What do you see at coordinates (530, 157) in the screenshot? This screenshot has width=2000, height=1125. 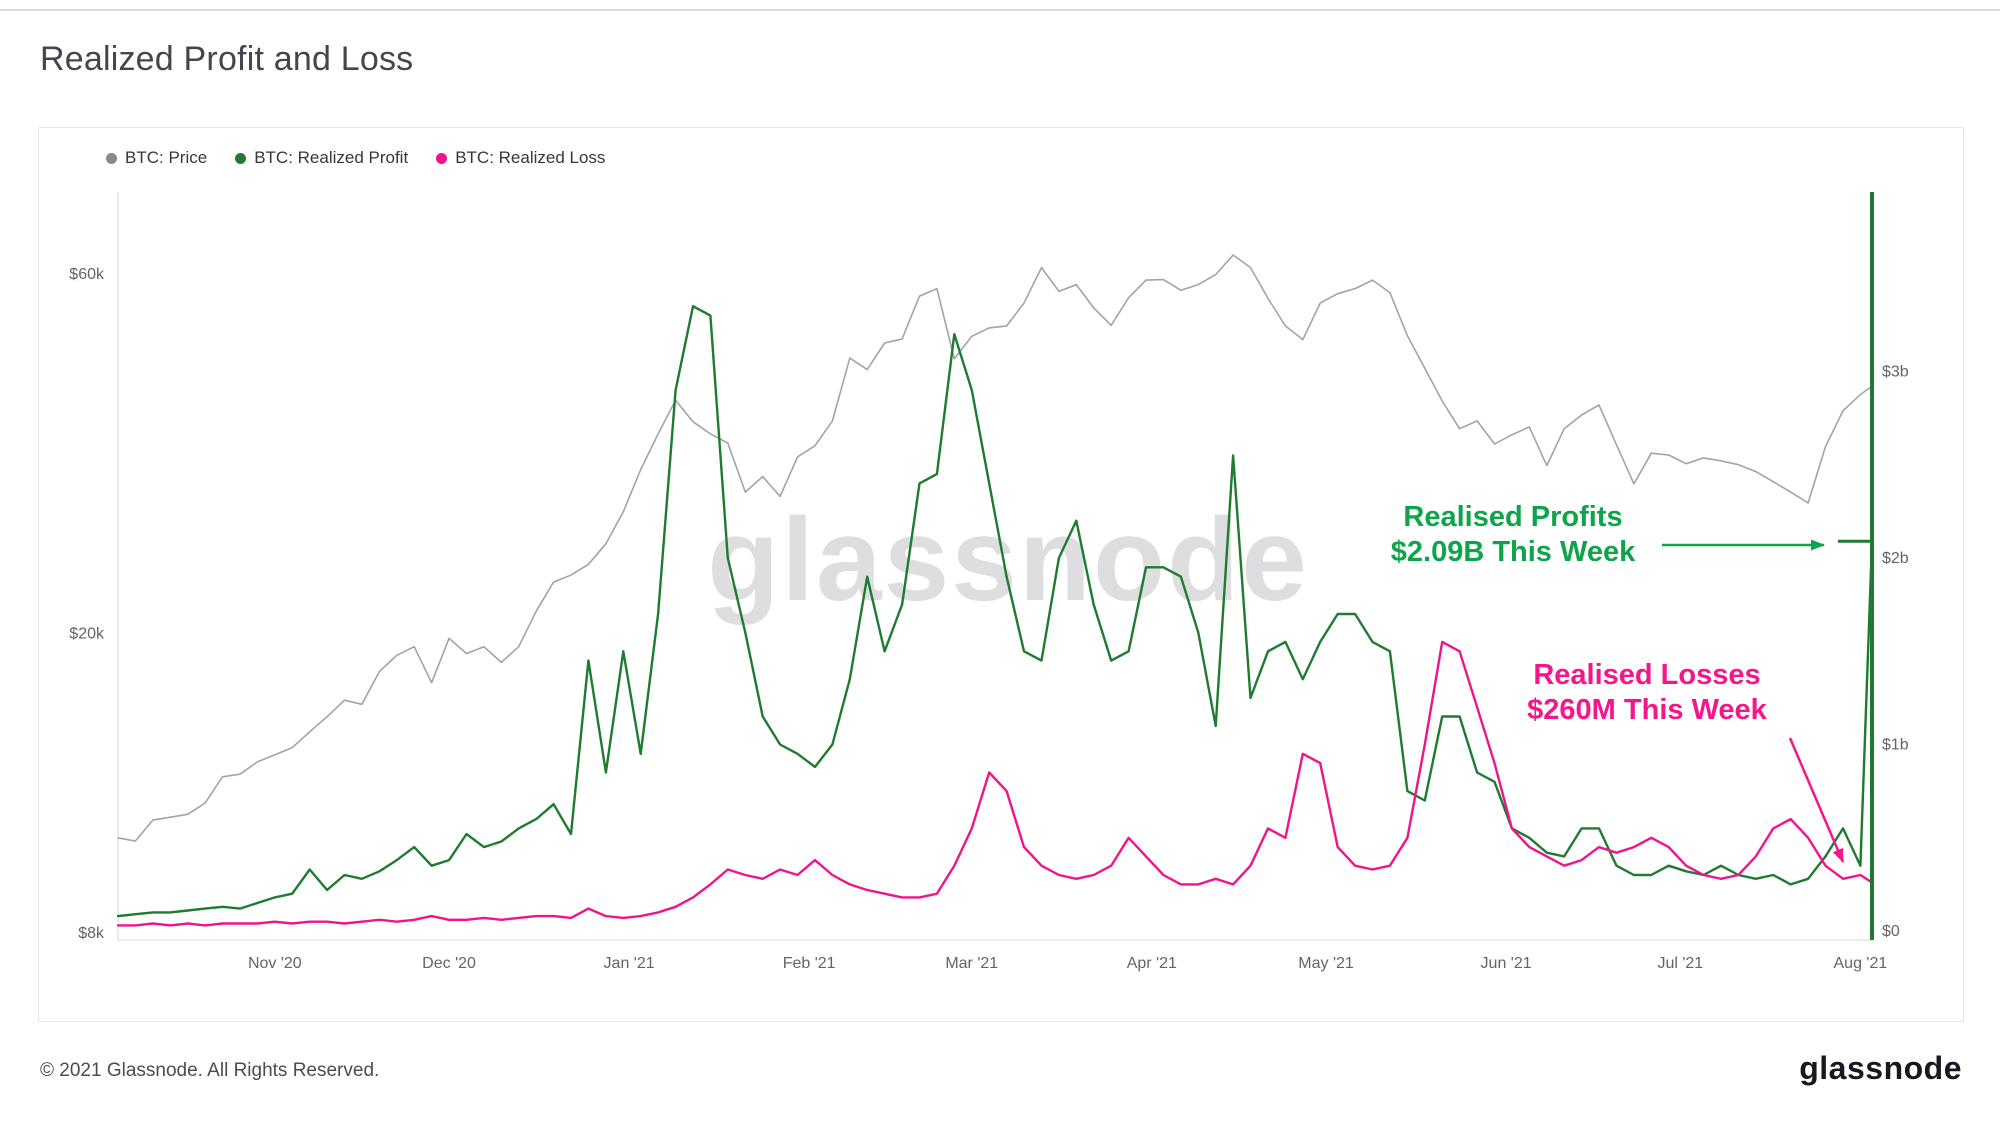 I see `legend-label-loss: BTC: Realized Loss` at bounding box center [530, 157].